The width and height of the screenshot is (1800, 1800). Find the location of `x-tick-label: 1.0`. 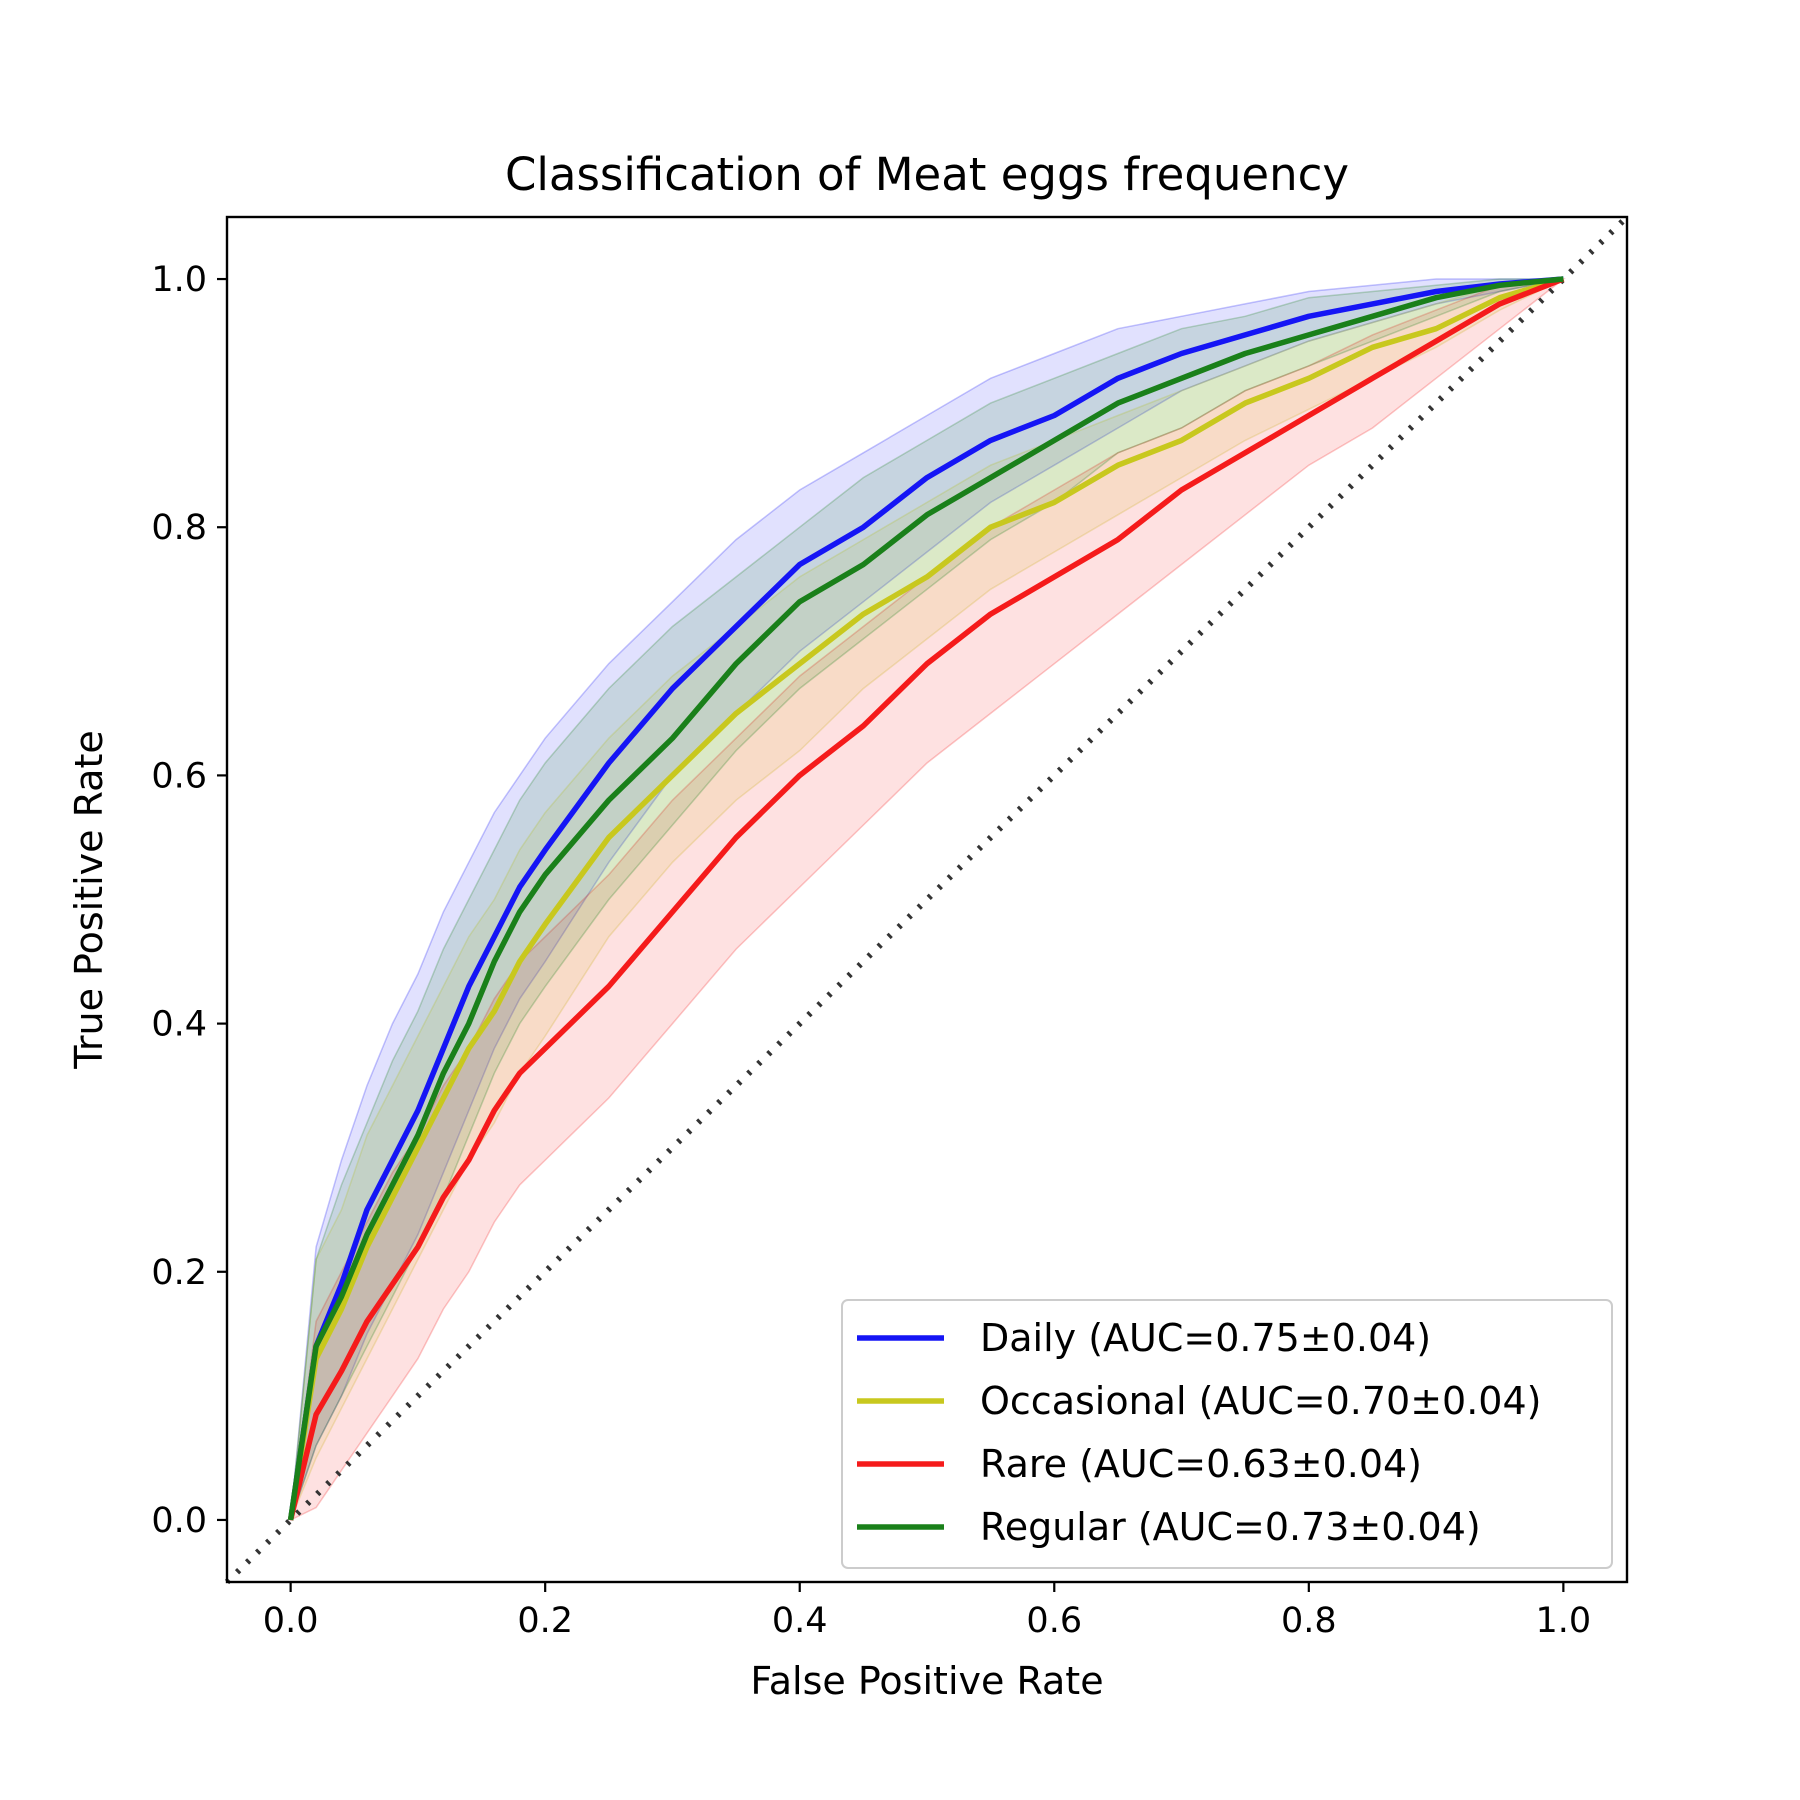

x-tick-label: 1.0 is located at coordinates (1564, 1621).